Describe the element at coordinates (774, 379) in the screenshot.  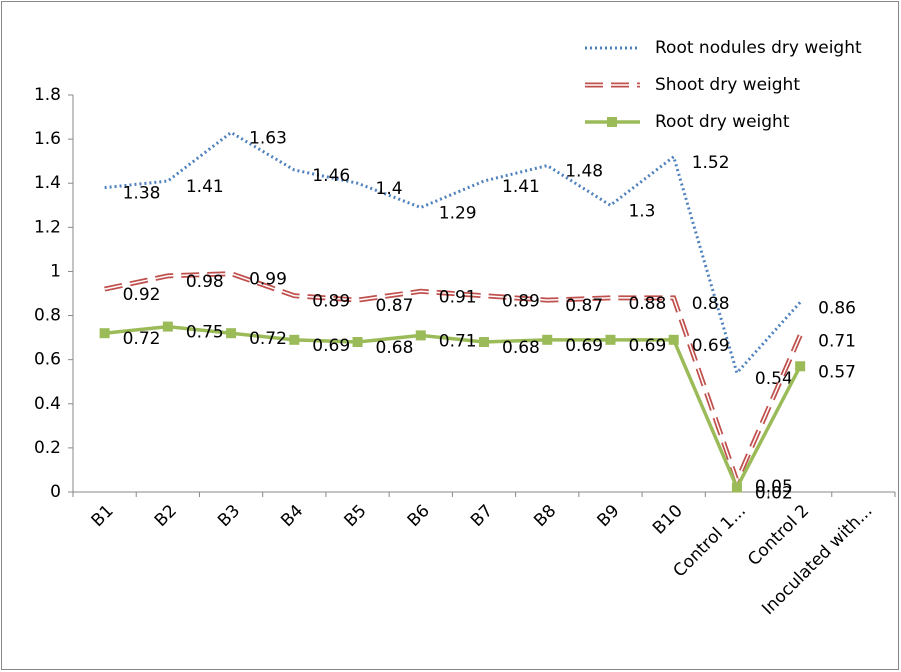
I see `data-label: 0.54` at that location.